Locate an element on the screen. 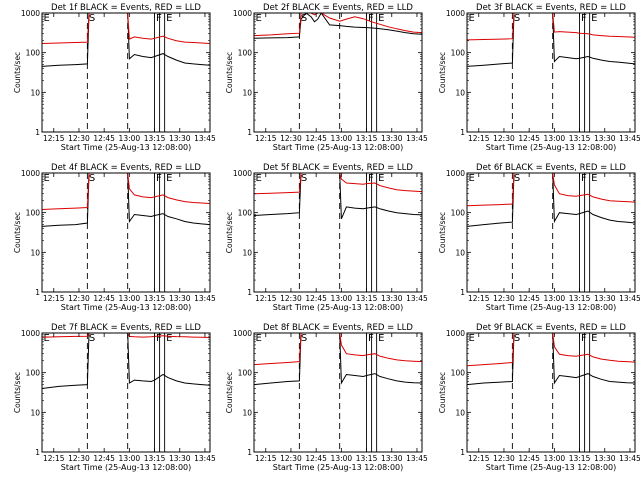  chart-title: Det 3f BLACK = Events, RED = LLD is located at coordinates (551, 8).